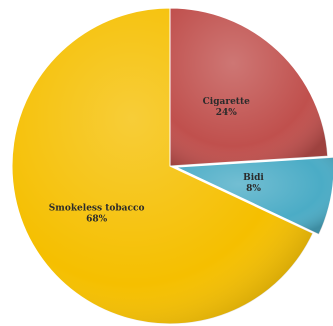 The height and width of the screenshot is (326, 333). Describe the element at coordinates (253, 178) in the screenshot. I see `slice-label-bidi: Bidi` at that location.